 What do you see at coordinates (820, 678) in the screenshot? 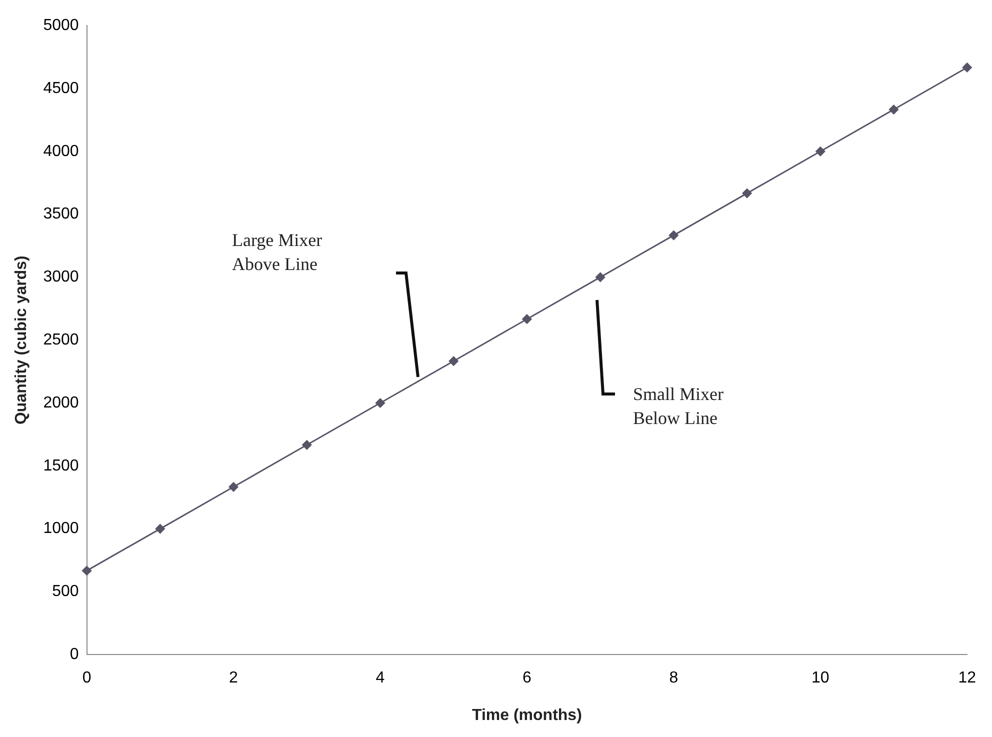
I see `x-tick-label: 10` at bounding box center [820, 678].